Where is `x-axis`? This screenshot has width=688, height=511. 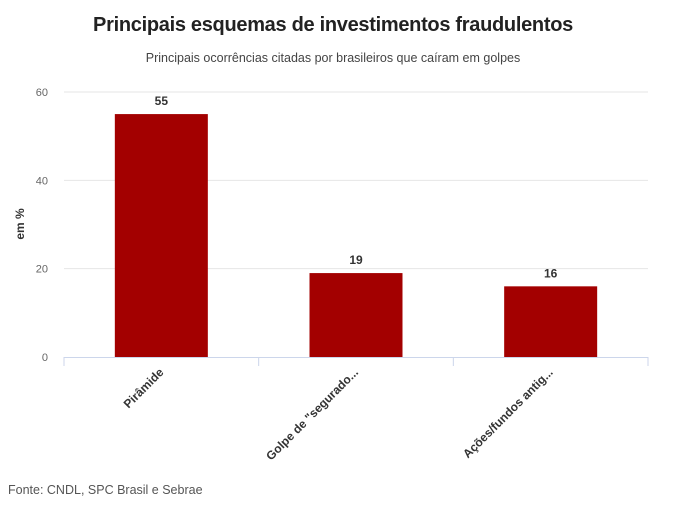 x-axis is located at coordinates (356, 361).